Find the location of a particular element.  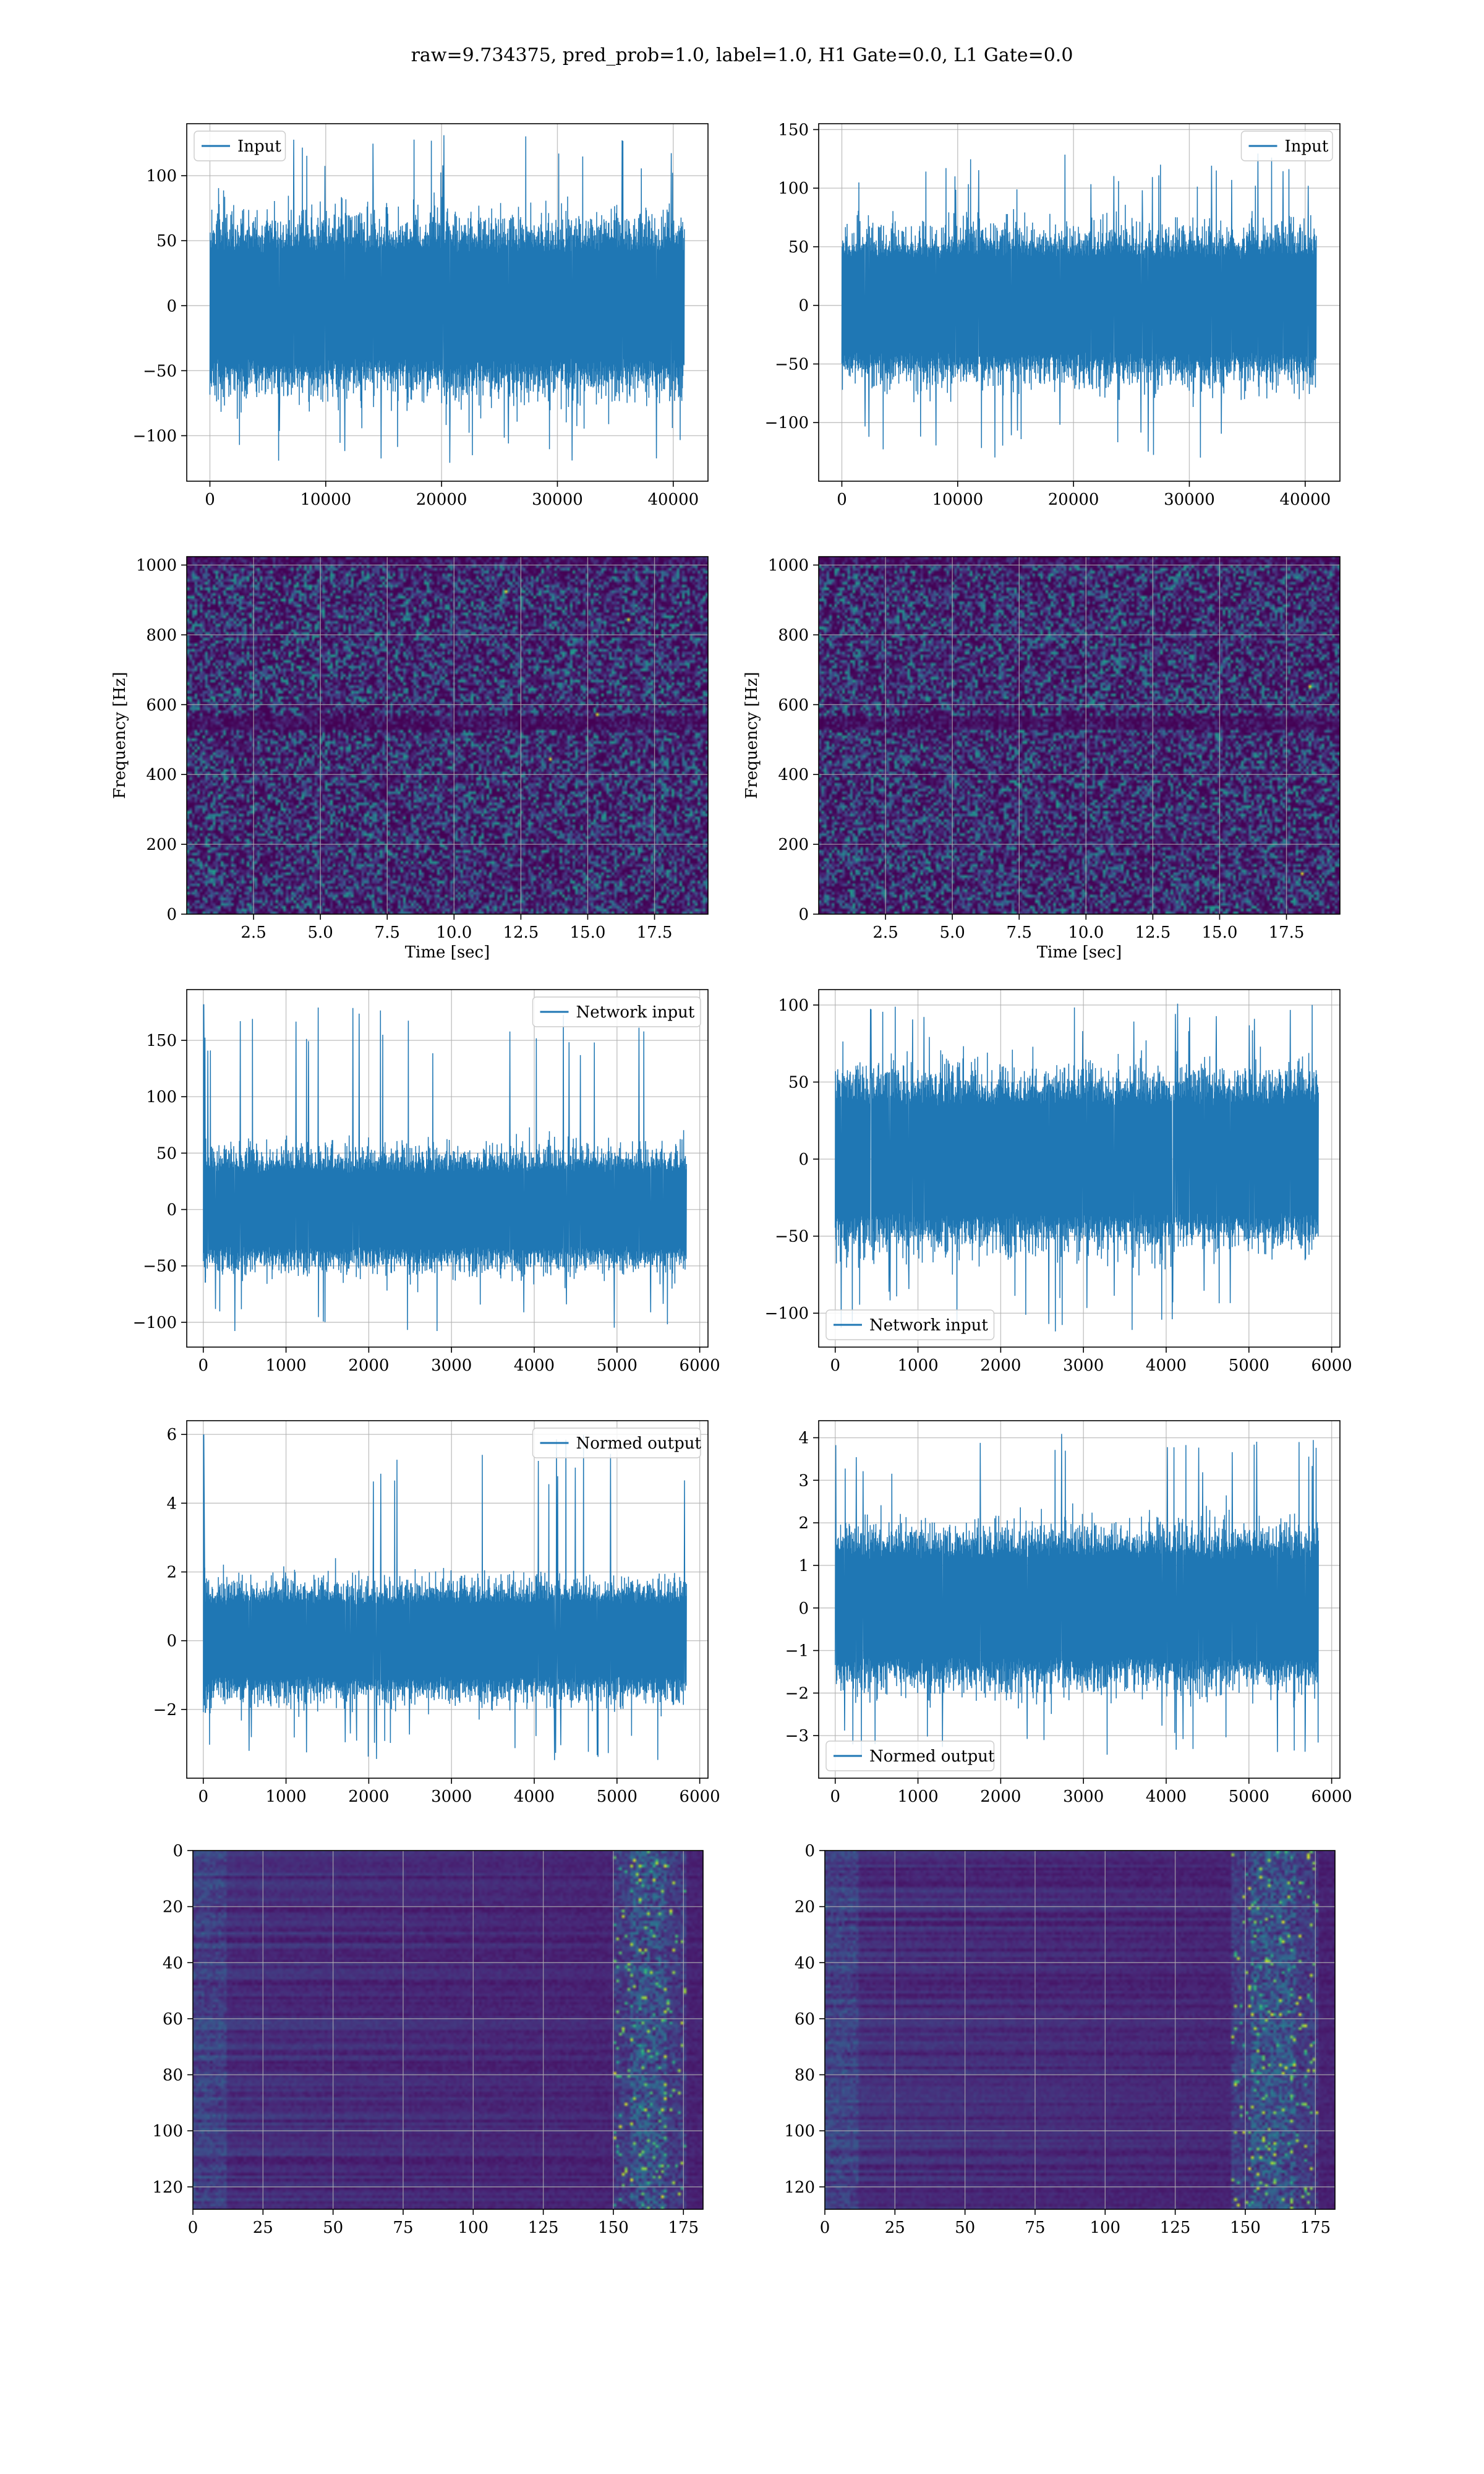

legend-box is located at coordinates (240, 146).